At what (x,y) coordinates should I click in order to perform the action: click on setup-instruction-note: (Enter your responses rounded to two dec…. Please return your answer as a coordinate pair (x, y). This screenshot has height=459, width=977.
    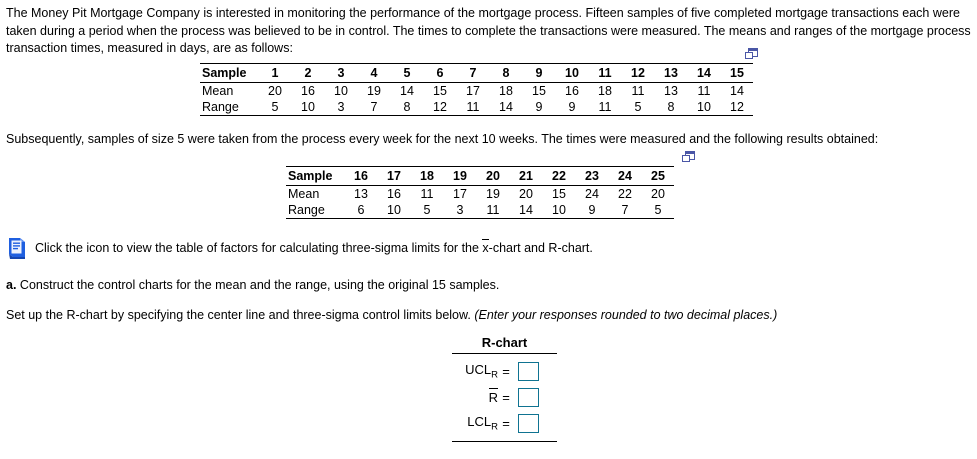
    Looking at the image, I should click on (626, 315).